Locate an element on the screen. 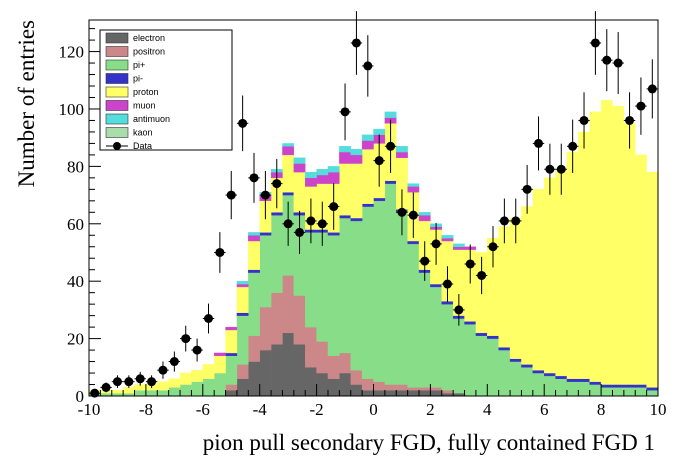 This screenshot has height=472, width=696. bar-pi--14 is located at coordinates (254, 271).